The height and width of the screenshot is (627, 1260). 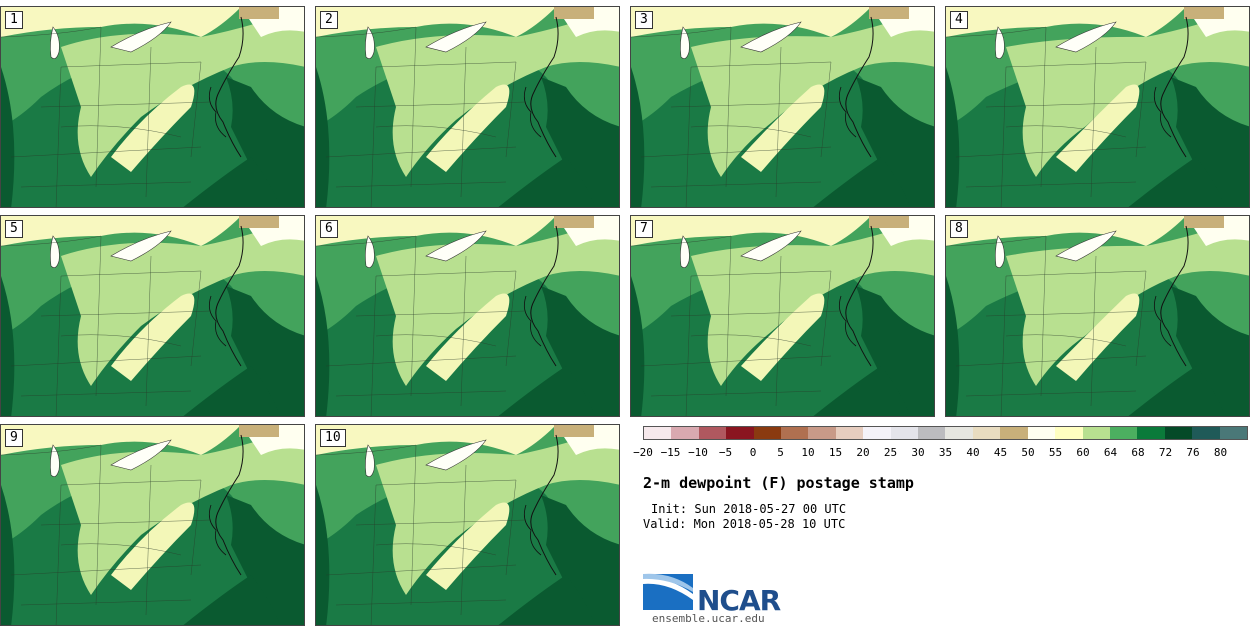 What do you see at coordinates (644, 229) in the screenshot?
I see `panel-label: 7` at bounding box center [644, 229].